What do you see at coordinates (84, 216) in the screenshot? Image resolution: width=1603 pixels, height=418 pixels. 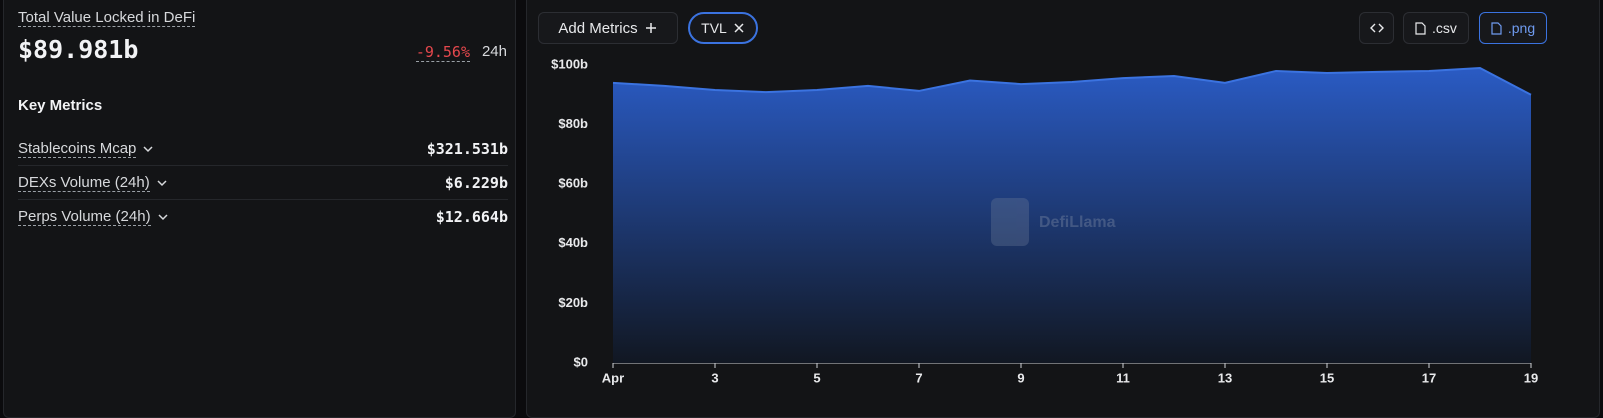 I see `metric-name: Perps Volume (24h)` at bounding box center [84, 216].